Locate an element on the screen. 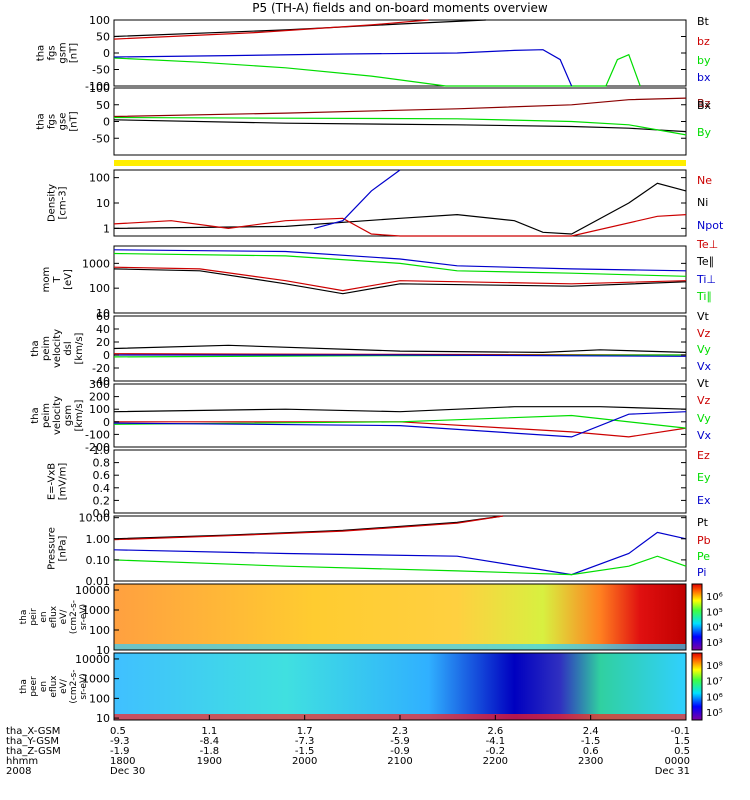 The image size is (750, 800). legend-e-field-Ez: Ez is located at coordinates (703, 455).